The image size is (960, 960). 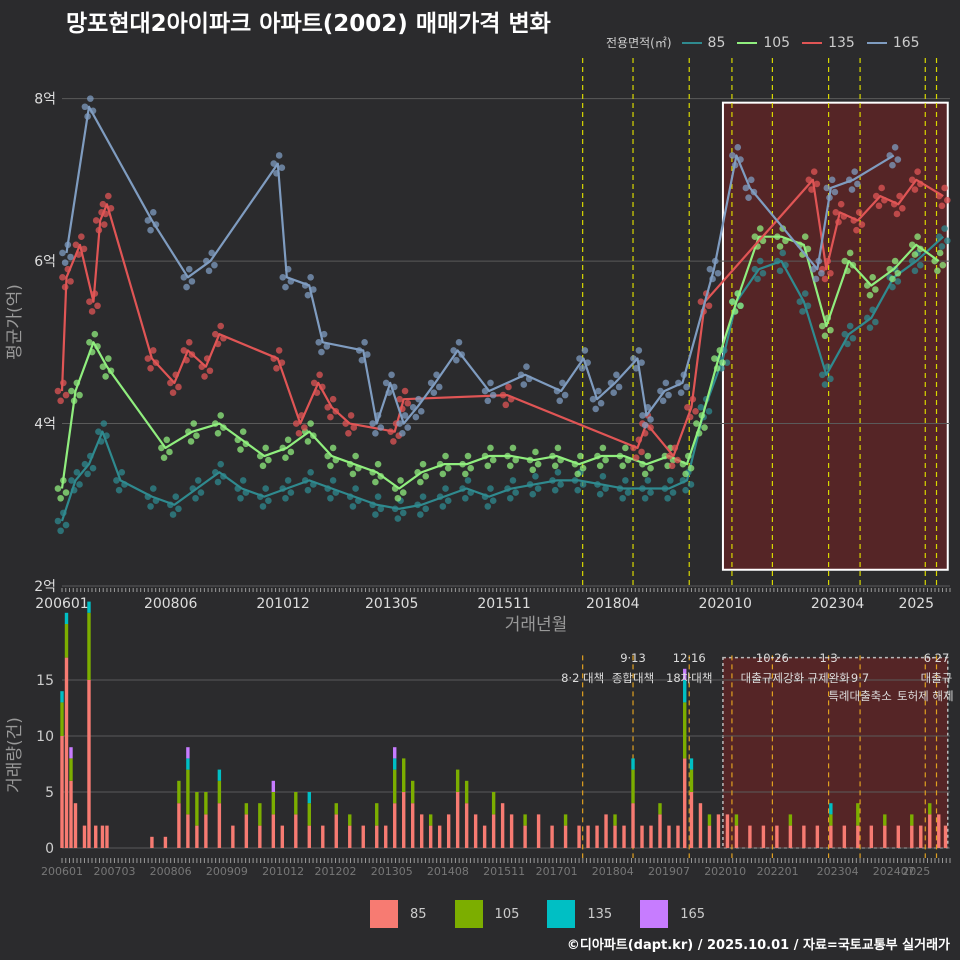 I want to click on x-tick-label: 2025, so click(x=916, y=604).